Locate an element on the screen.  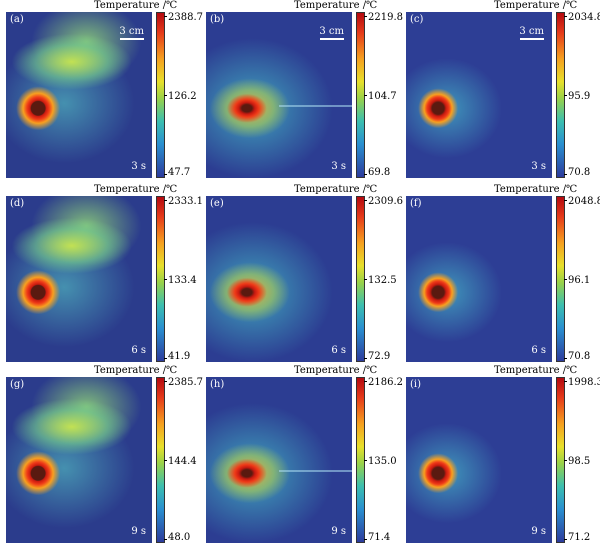
colorbar-mid-label: 126.2 is located at coordinates (182, 96).